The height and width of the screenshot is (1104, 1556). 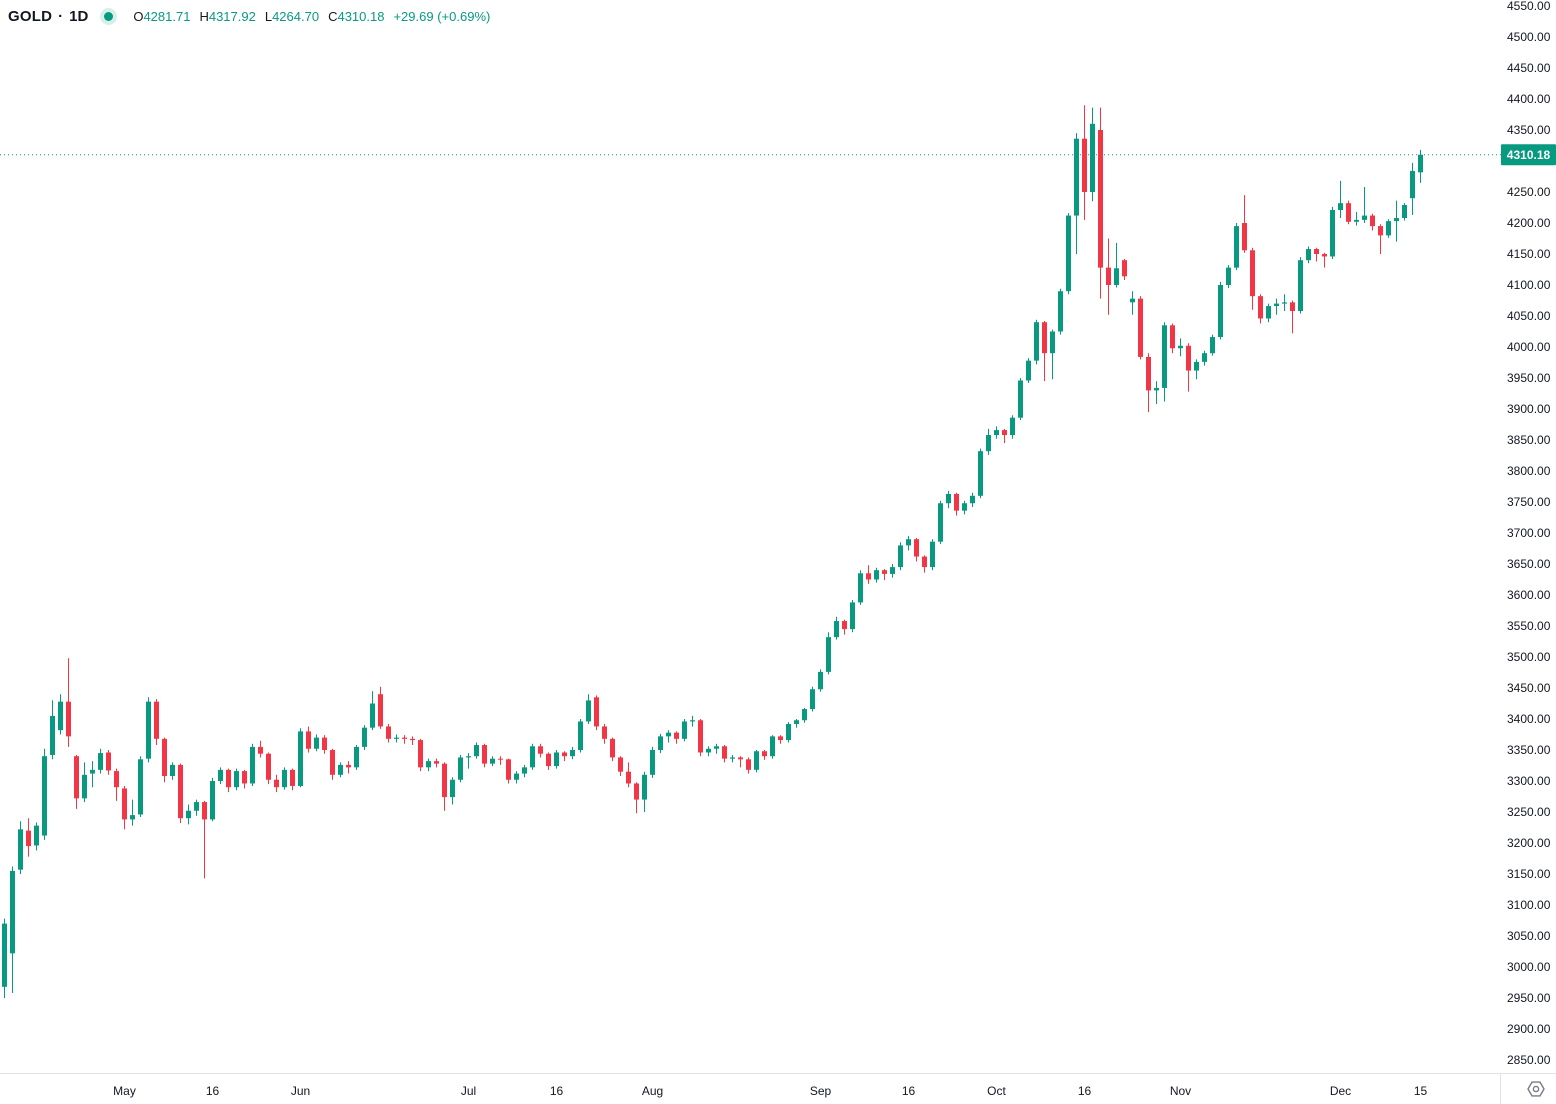 I want to click on gear-hole, so click(x=1536, y=1089).